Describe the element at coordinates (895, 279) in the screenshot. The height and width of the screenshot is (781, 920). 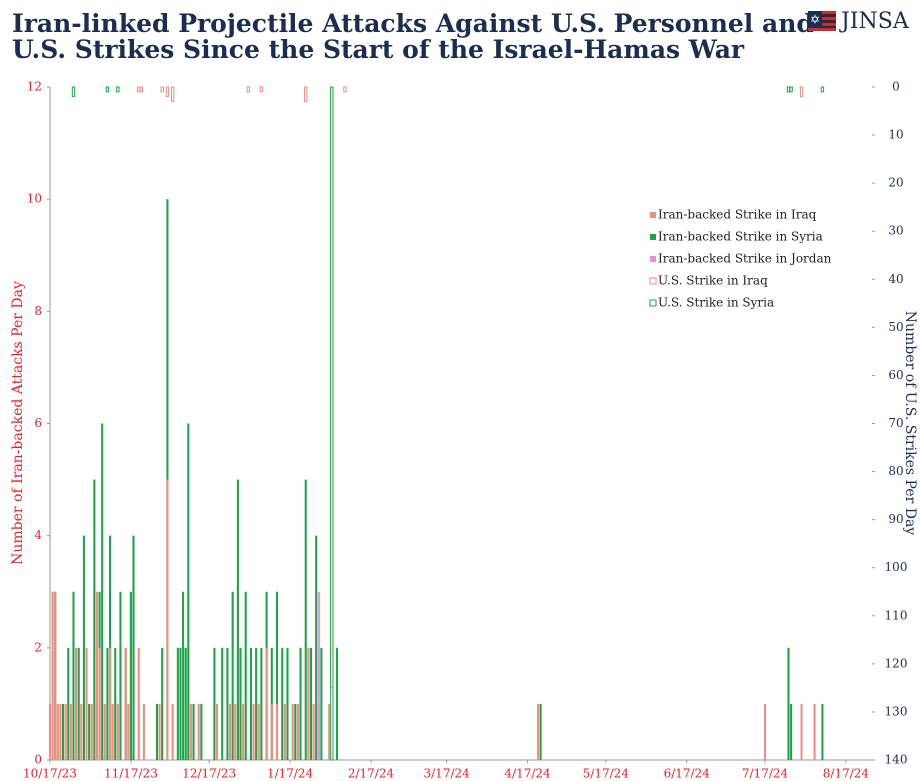
I see `y2-tick-label: 40` at that location.